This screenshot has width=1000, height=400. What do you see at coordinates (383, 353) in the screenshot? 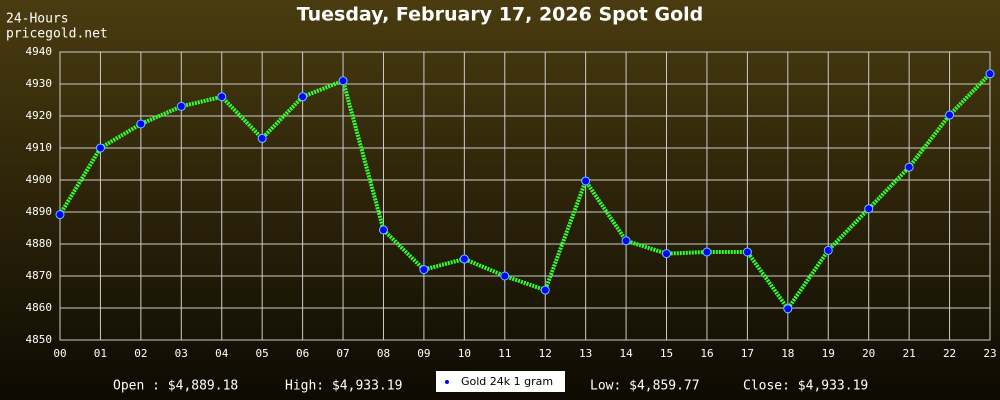
I see `x-tick-label: 08` at bounding box center [383, 353].